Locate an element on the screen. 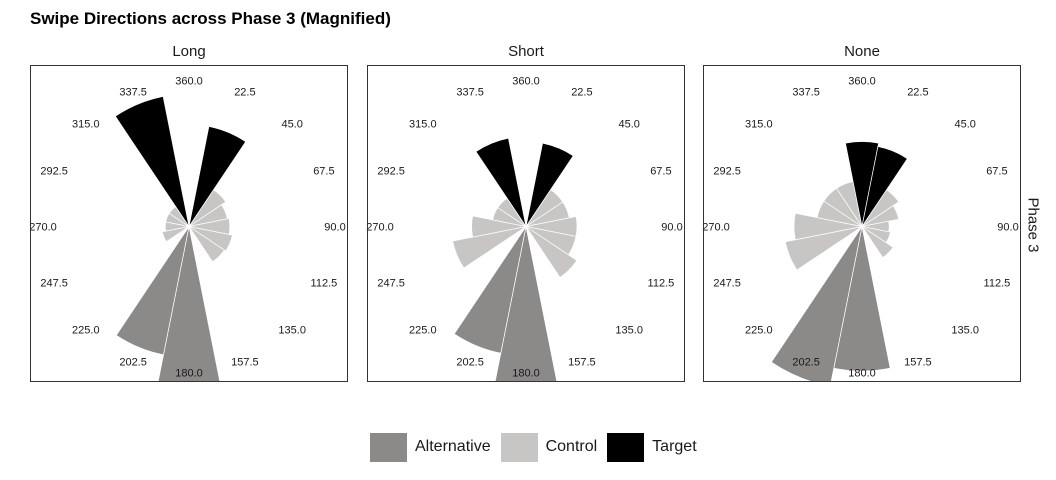  direction-tick-short-315_0: 315.0 is located at coordinates (423, 124).